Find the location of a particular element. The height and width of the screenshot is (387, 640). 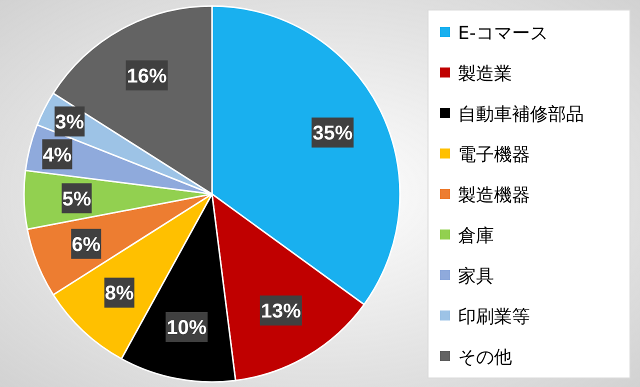

legend-label: 電子機器 is located at coordinates (494, 155).